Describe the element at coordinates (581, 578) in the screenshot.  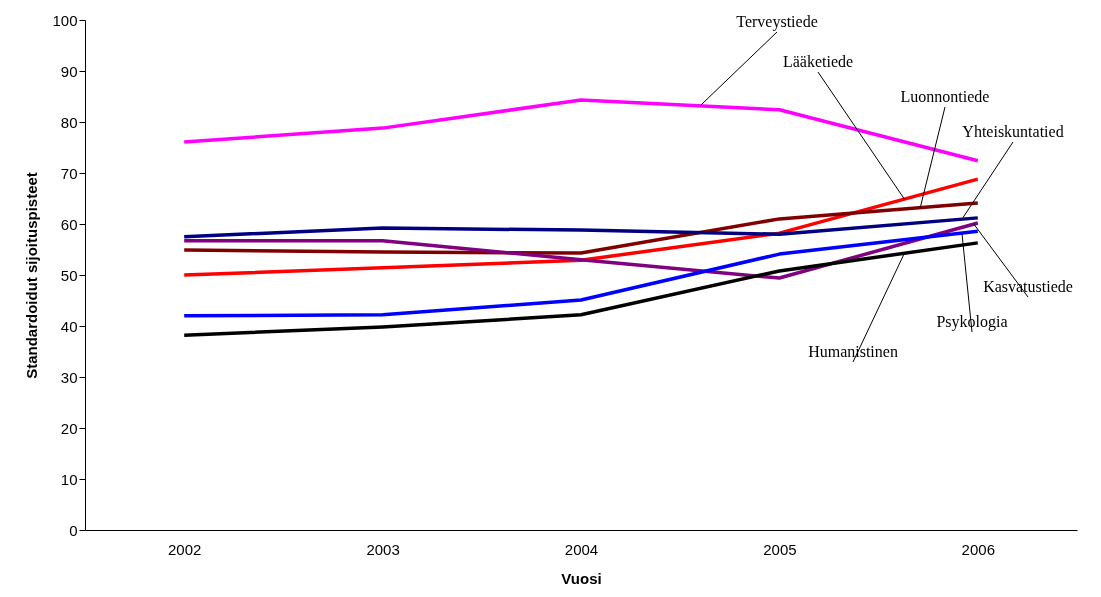
I see `x-axis-title: Vuosi` at that location.